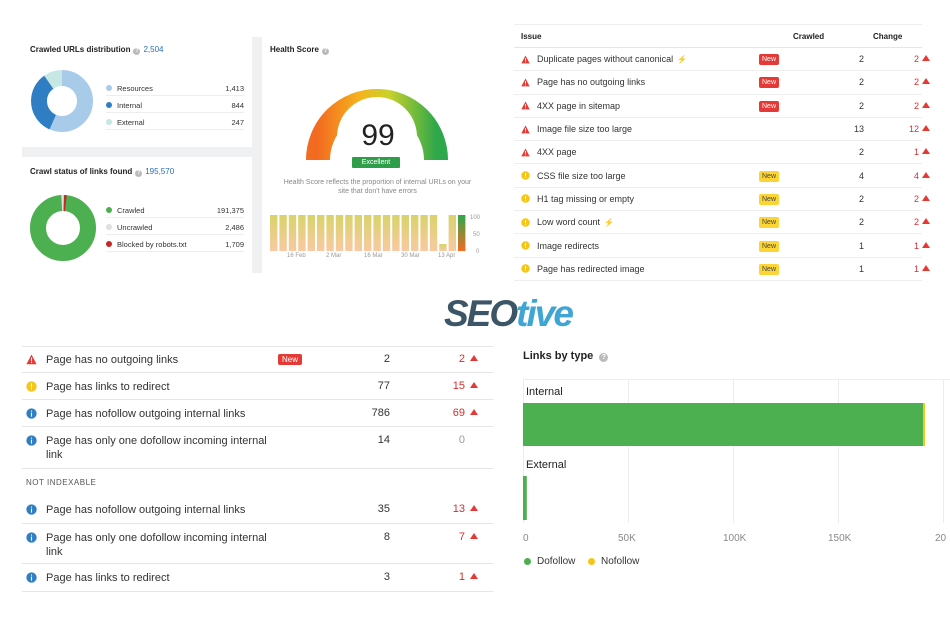 This screenshot has height=633, width=950. What do you see at coordinates (579, 105) in the screenshot?
I see `issue-label: 4XX page in sitemap` at bounding box center [579, 105].